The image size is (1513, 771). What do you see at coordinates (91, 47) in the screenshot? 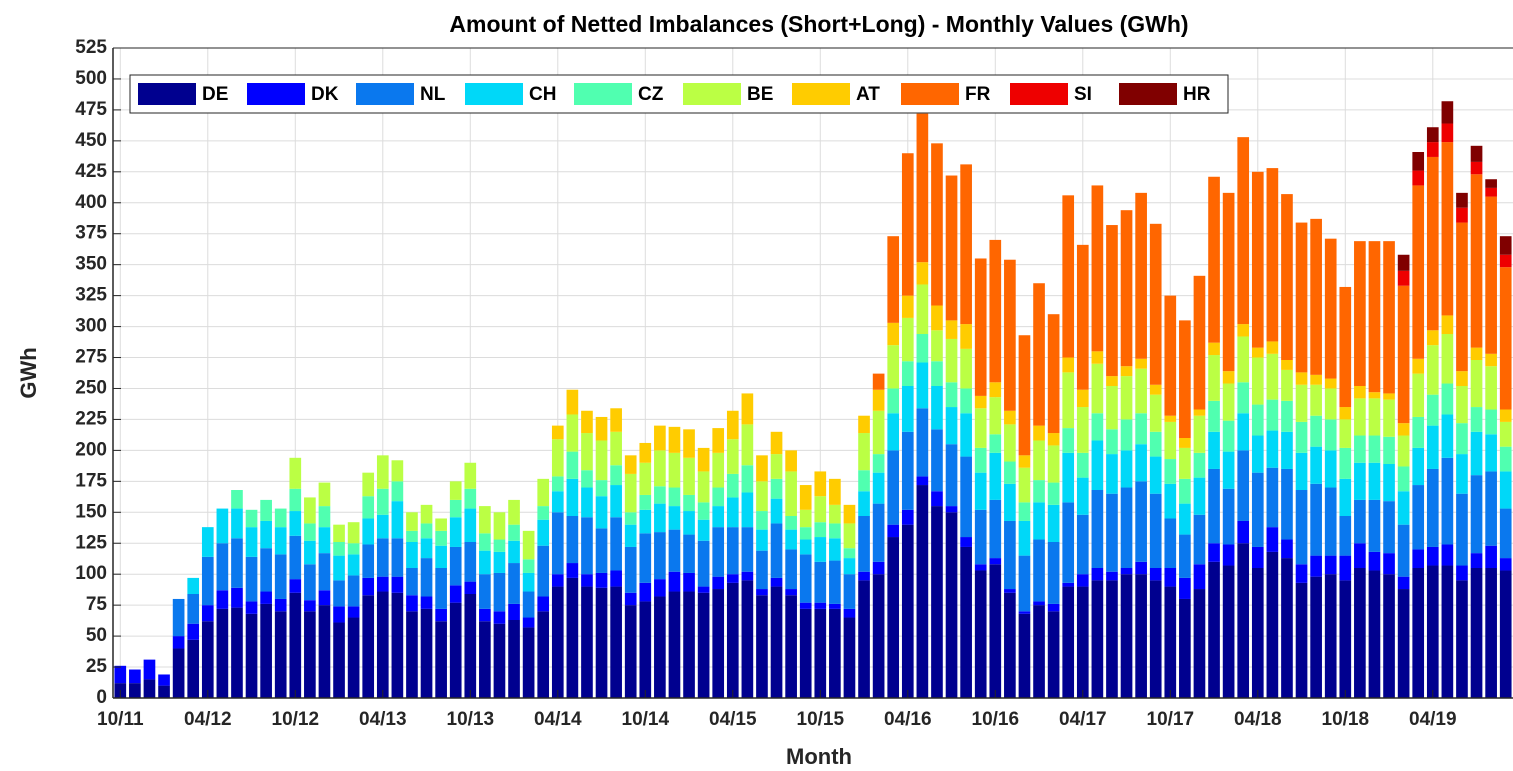
I see `y-tick-label: 525` at bounding box center [91, 47].